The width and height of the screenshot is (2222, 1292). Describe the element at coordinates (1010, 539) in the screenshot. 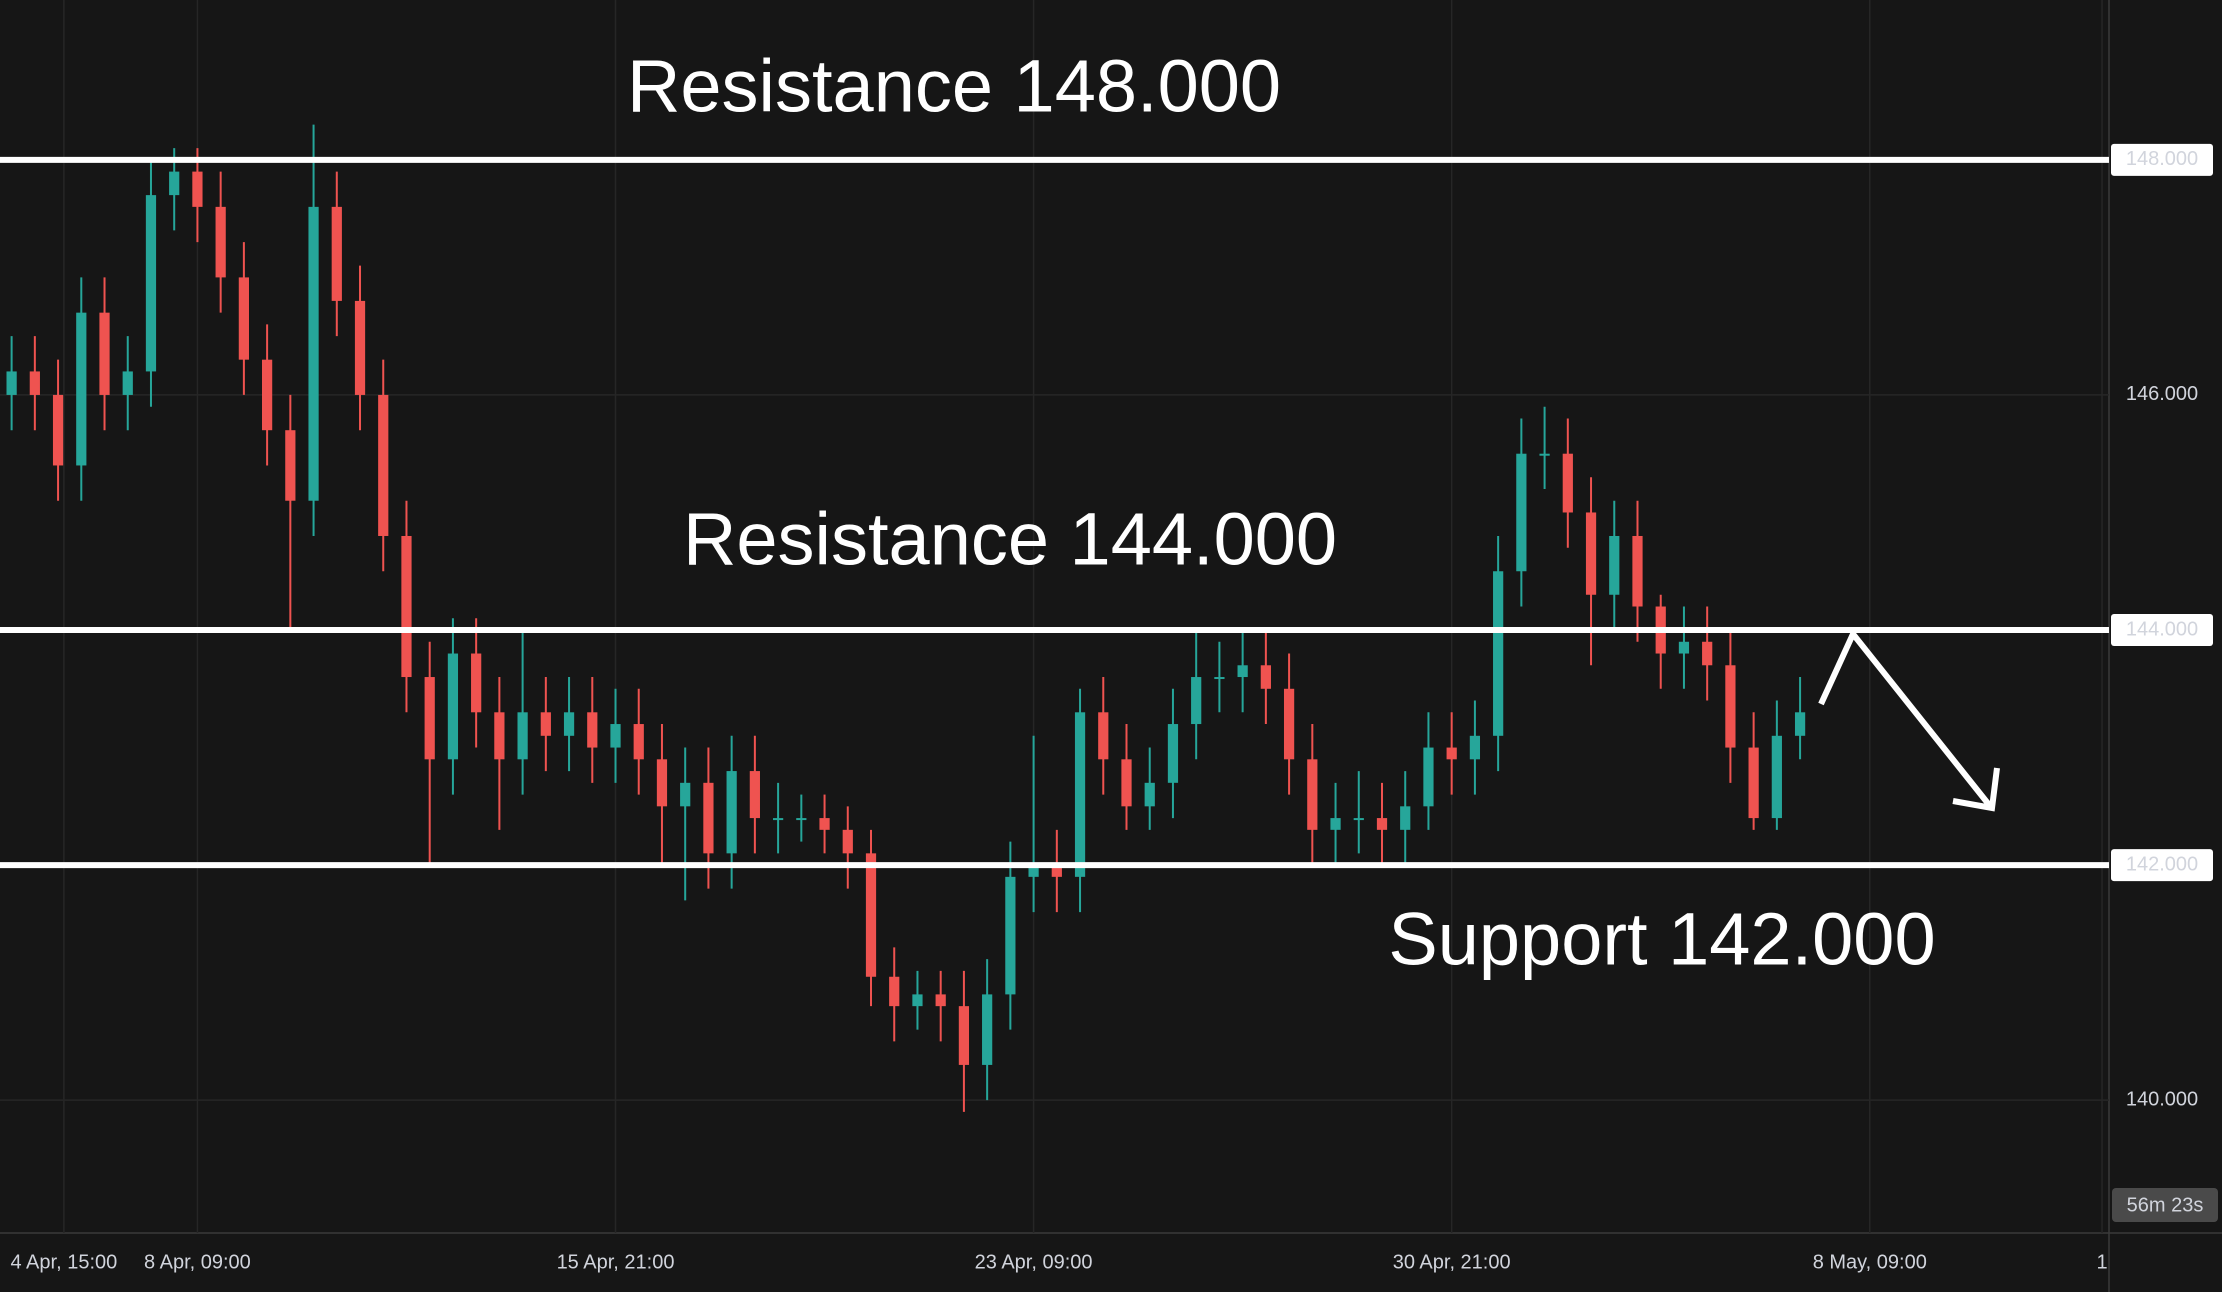

I see `annotation: Resistance 144.000` at that location.